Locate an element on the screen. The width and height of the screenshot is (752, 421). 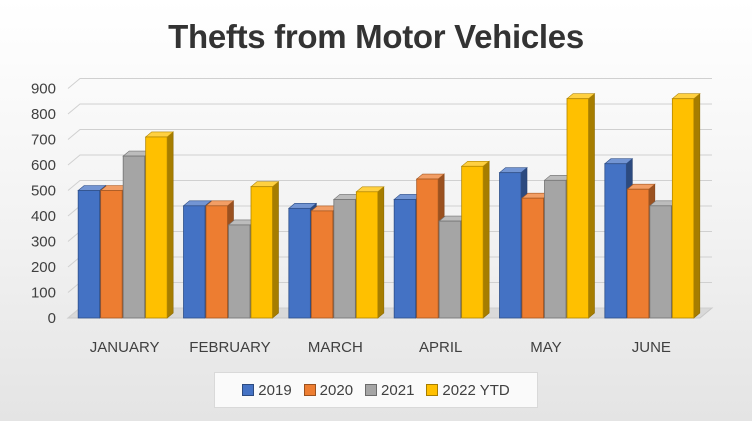
legend-label: 2020 is located at coordinates (336, 390).